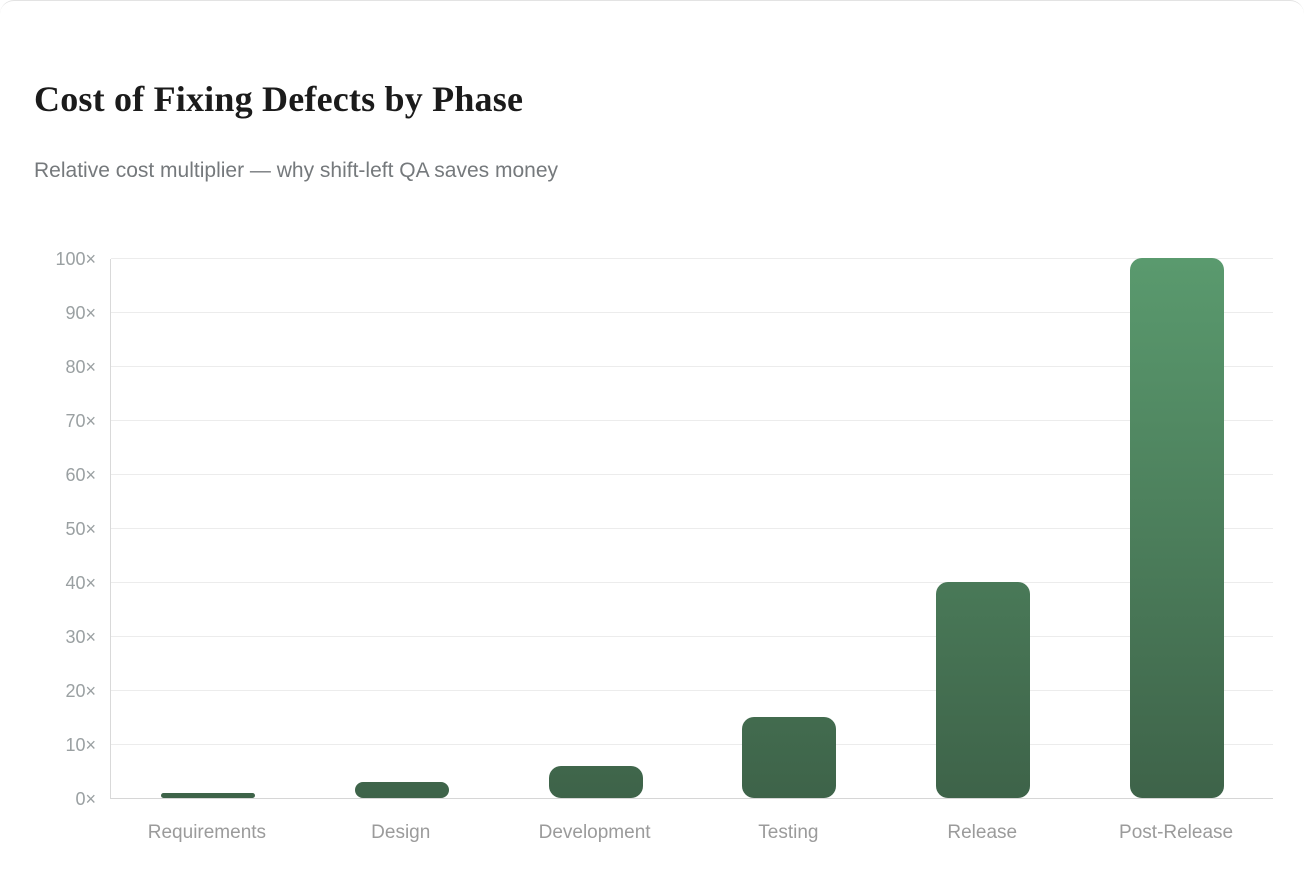  What do you see at coordinates (401, 789) in the screenshot?
I see `bar-design` at bounding box center [401, 789].